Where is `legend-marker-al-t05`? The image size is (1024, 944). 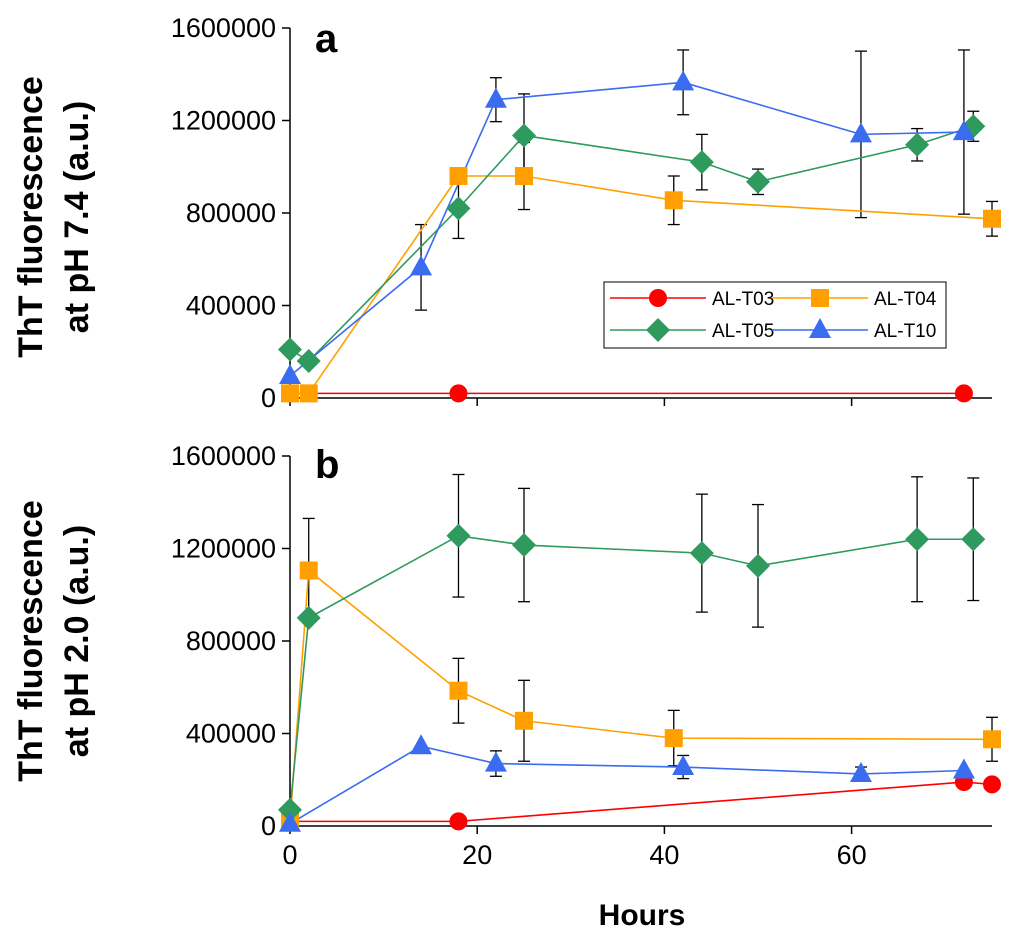
legend-marker-al-t05 is located at coordinates (658, 330).